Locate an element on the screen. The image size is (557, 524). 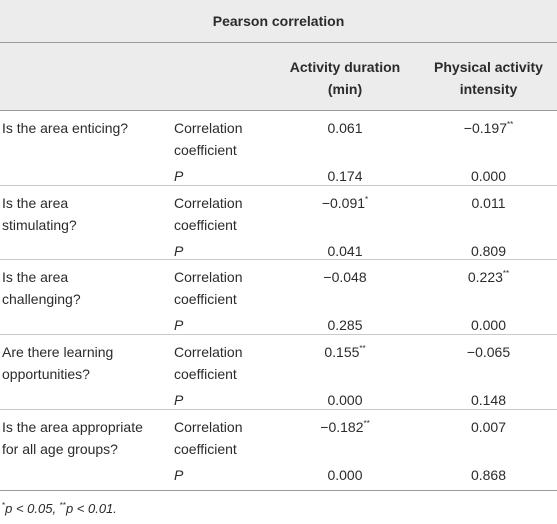
footnote-text-2: p < 0.01. is located at coordinates (91, 508).